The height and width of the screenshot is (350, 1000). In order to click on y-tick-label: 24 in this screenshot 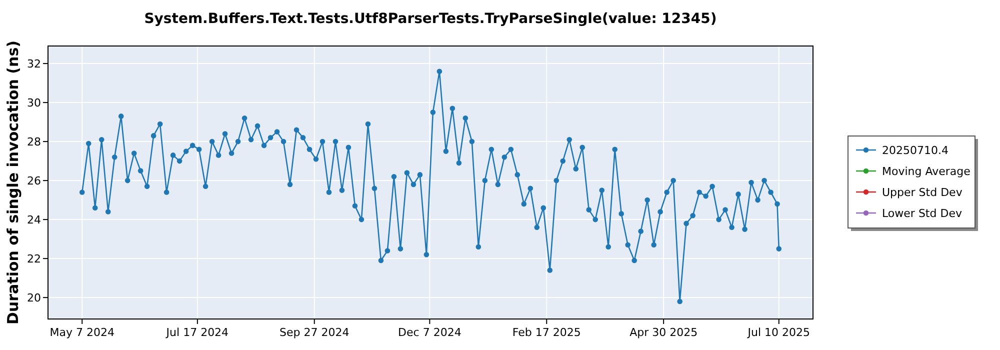, I will do `click(34, 219)`.